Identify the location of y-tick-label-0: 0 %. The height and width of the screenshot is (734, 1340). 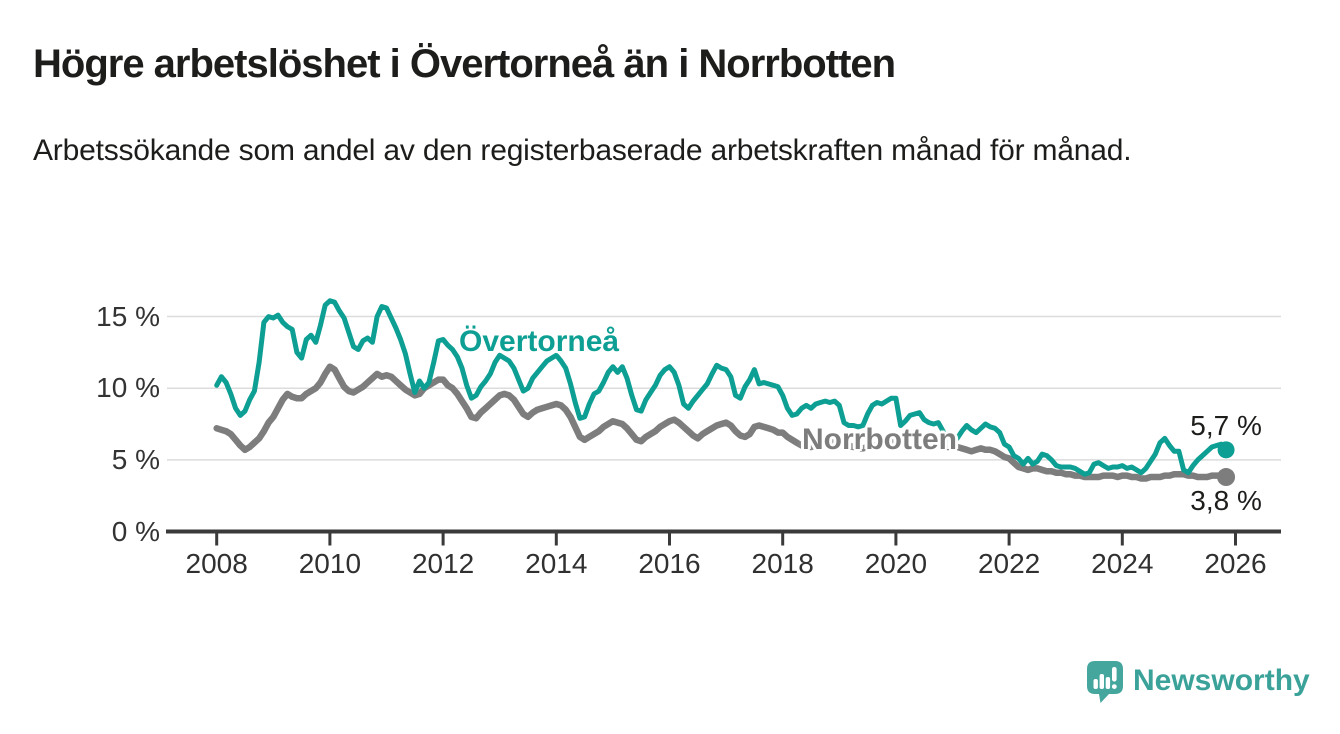
(135, 531).